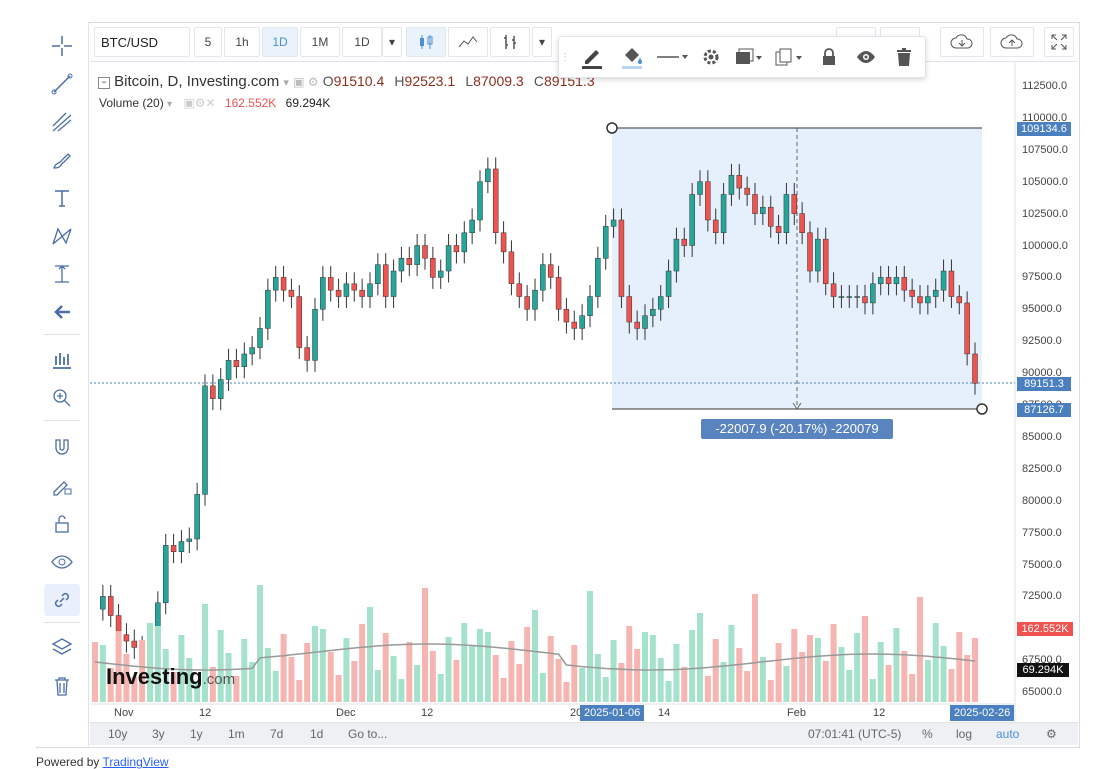 Image resolution: width=1096 pixels, height=769 pixels. Describe the element at coordinates (797, 429) in the screenshot. I see `measure-result-label: -22007.9 (-20.17%) -220079` at that location.